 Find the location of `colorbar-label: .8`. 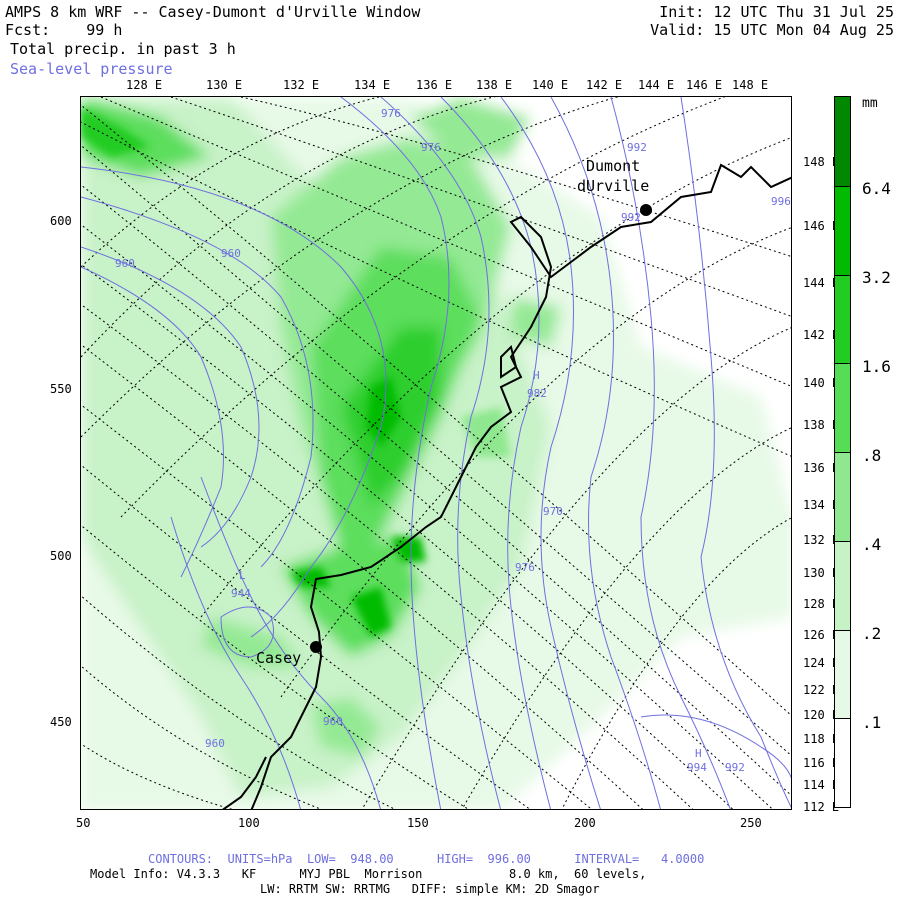

colorbar-label: .8 is located at coordinates (872, 455).